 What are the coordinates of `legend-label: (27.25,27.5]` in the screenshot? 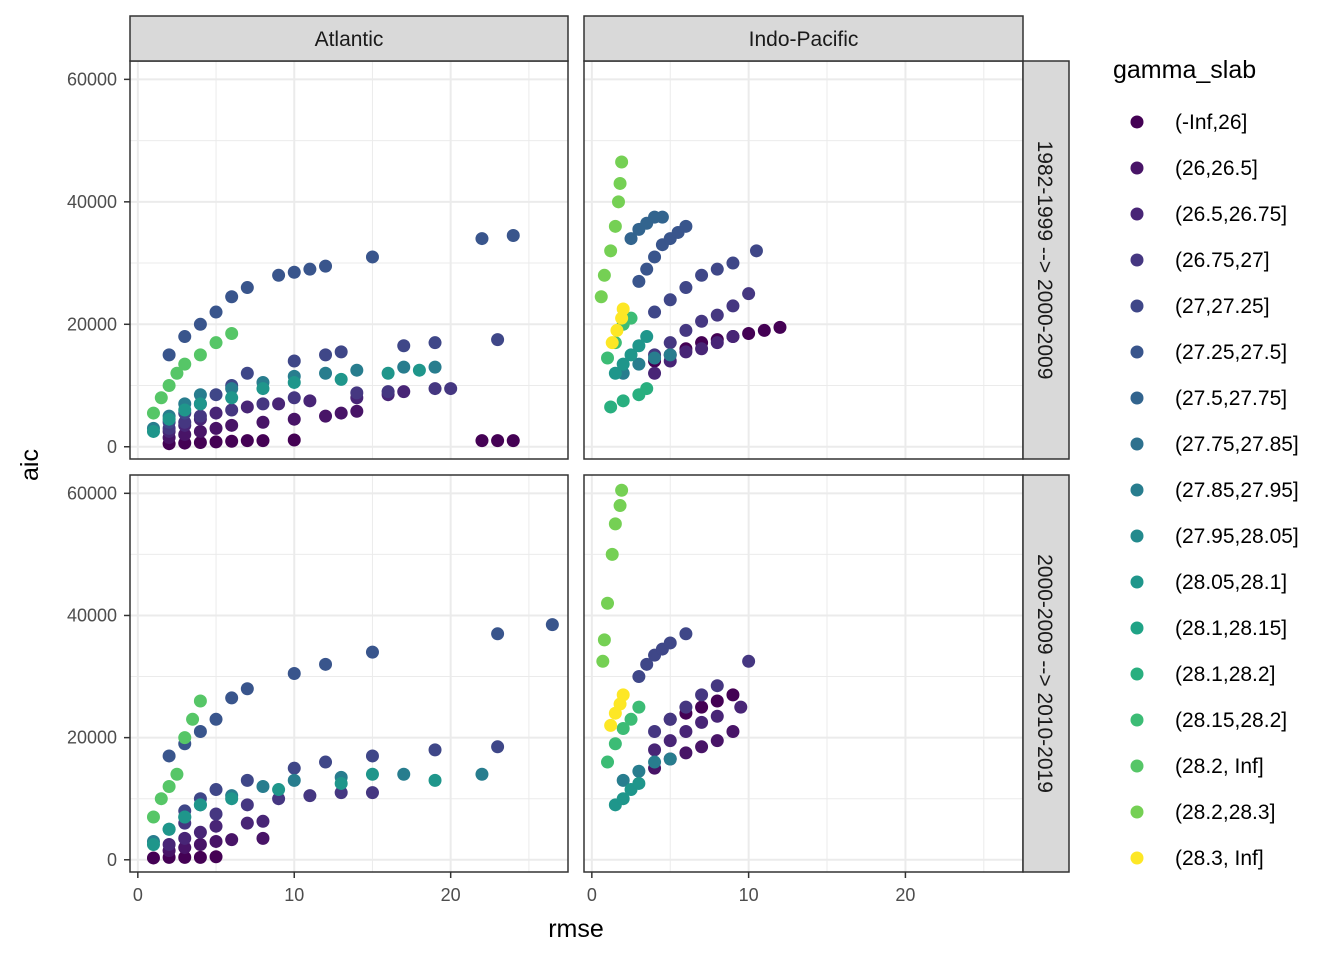 It's located at (1231, 352).